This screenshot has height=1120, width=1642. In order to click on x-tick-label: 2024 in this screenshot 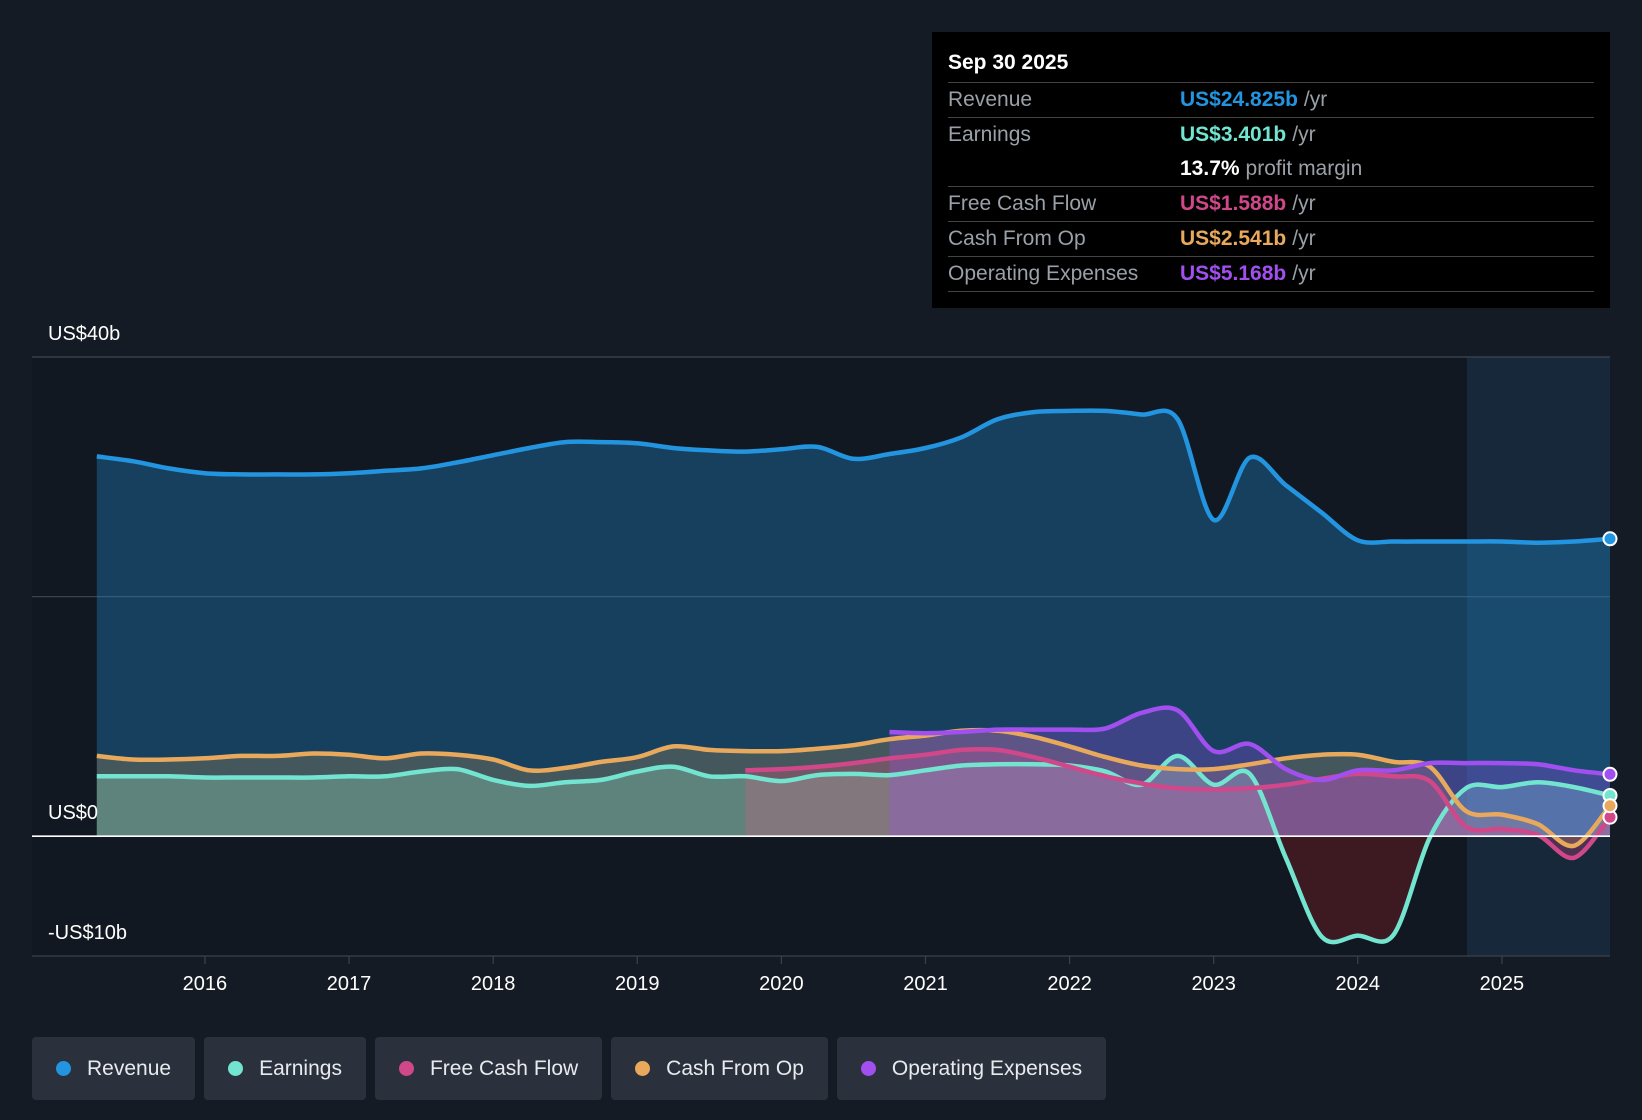, I will do `click(1358, 984)`.